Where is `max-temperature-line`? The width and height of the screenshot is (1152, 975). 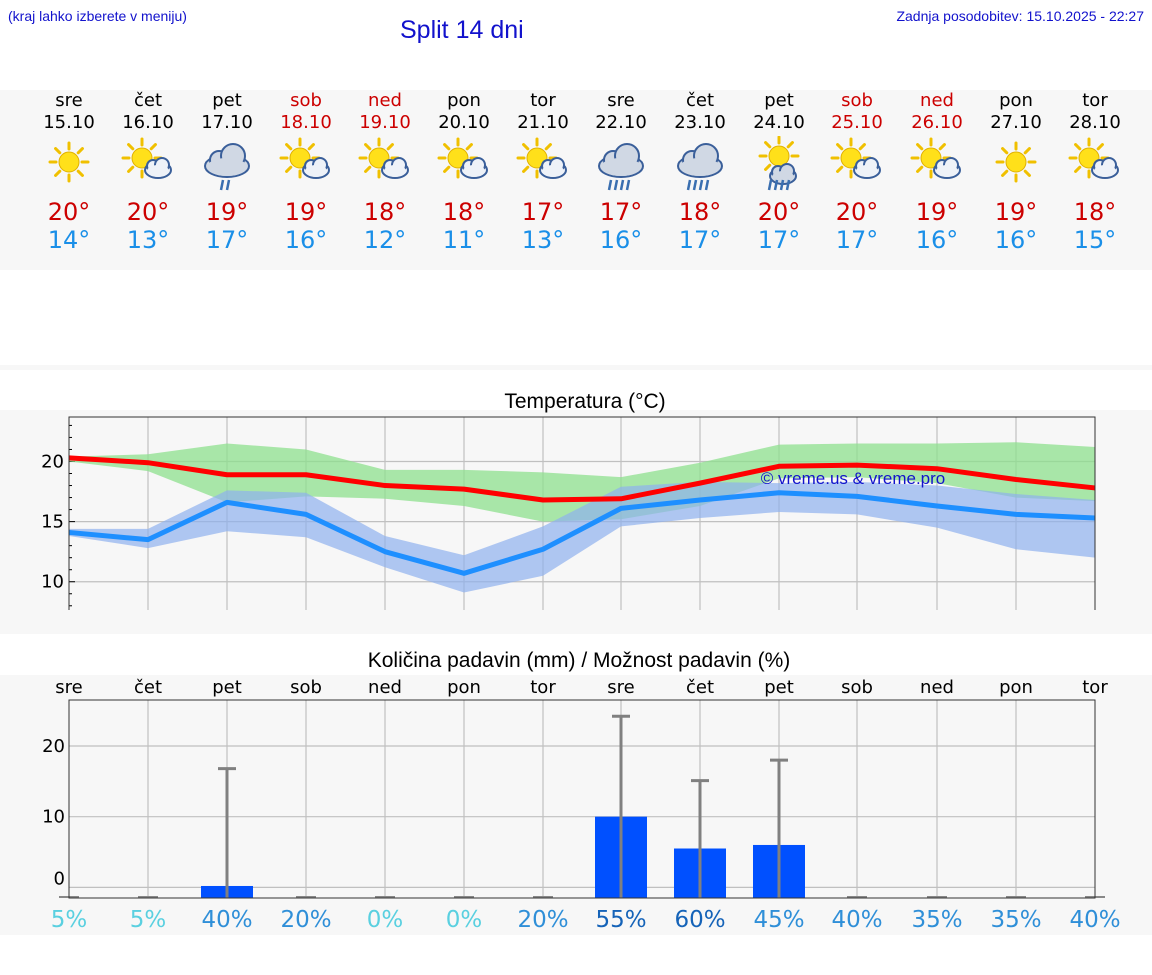 max-temperature-line is located at coordinates (582, 479).